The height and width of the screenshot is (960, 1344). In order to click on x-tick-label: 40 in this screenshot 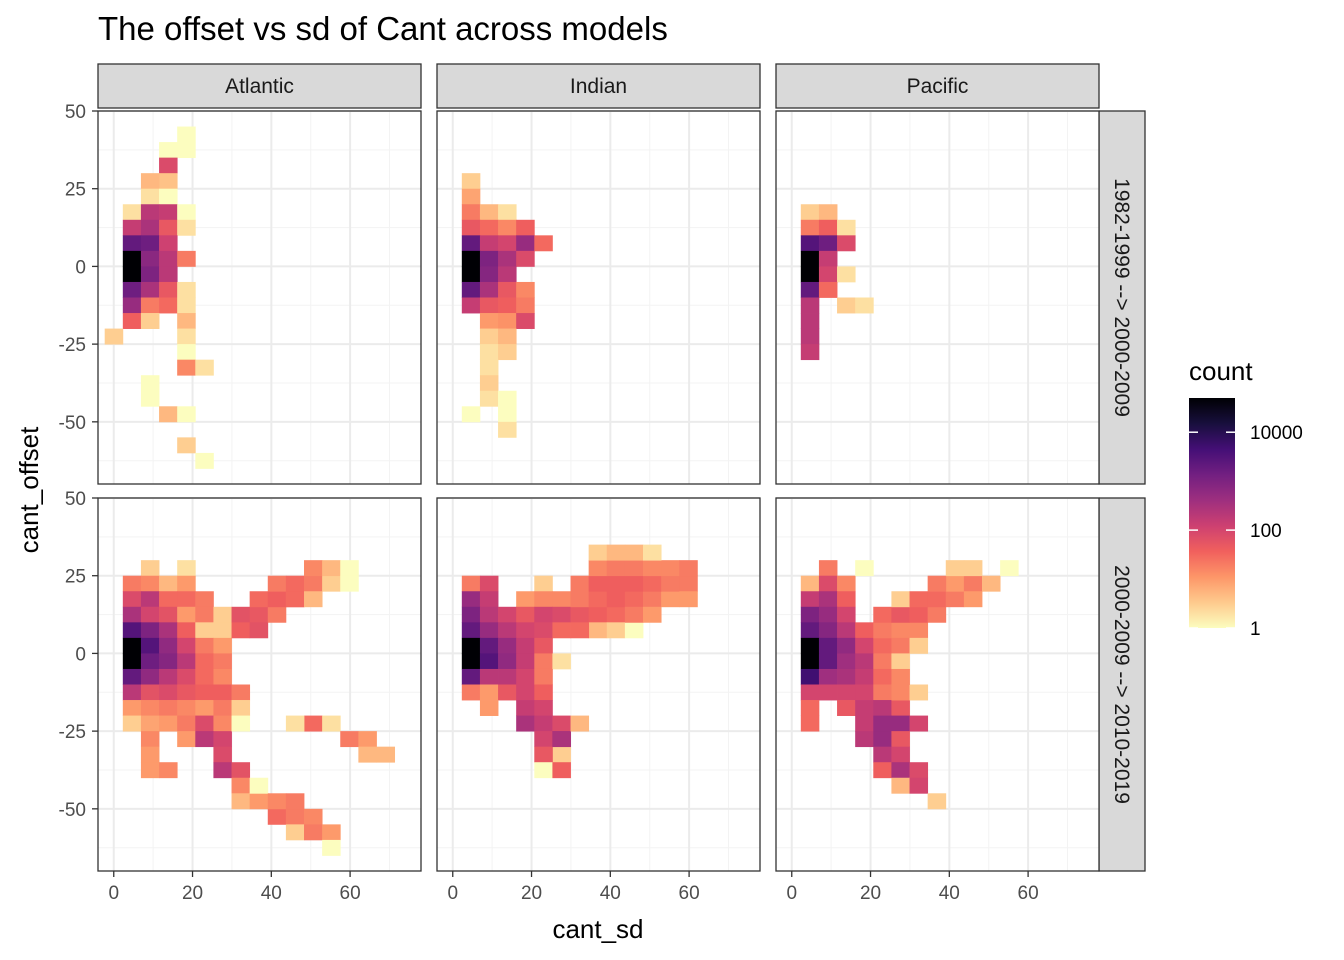, I will do `click(949, 893)`.